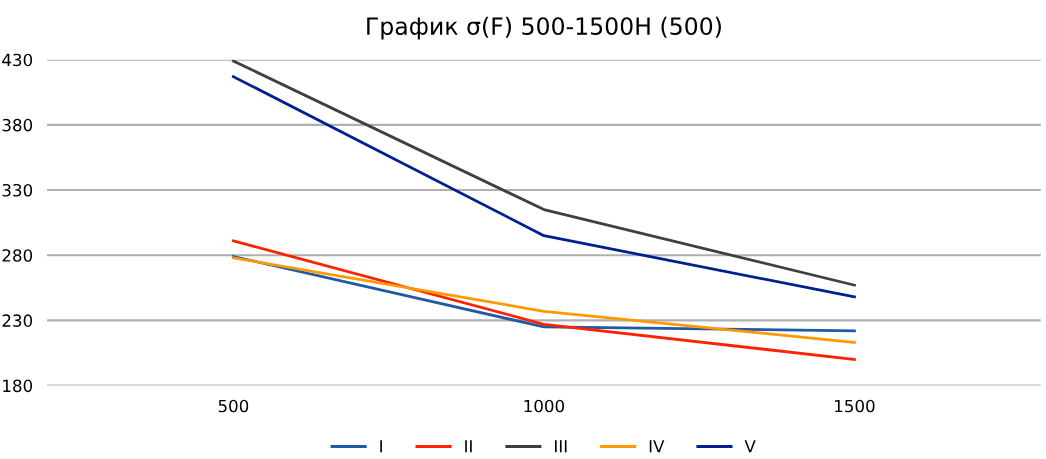  Describe the element at coordinates (17, 320) in the screenshot. I see `y-tick-label: 230` at that location.